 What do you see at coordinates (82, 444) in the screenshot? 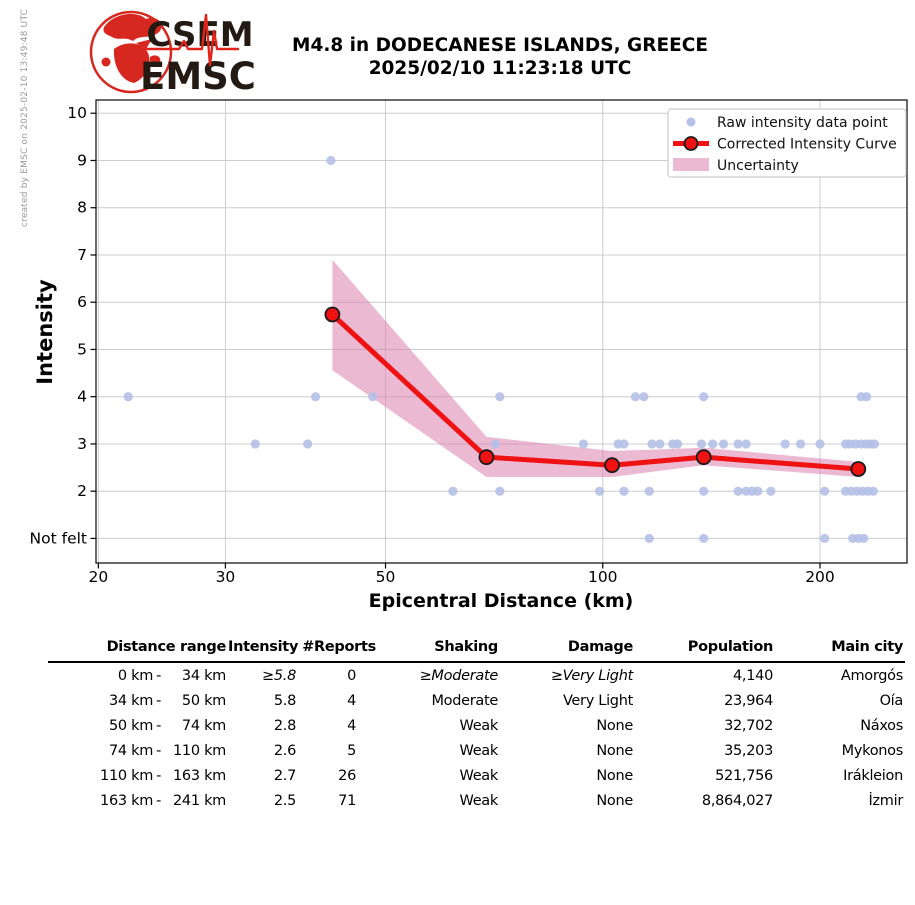
I see `y-tick-label: 3` at bounding box center [82, 444].